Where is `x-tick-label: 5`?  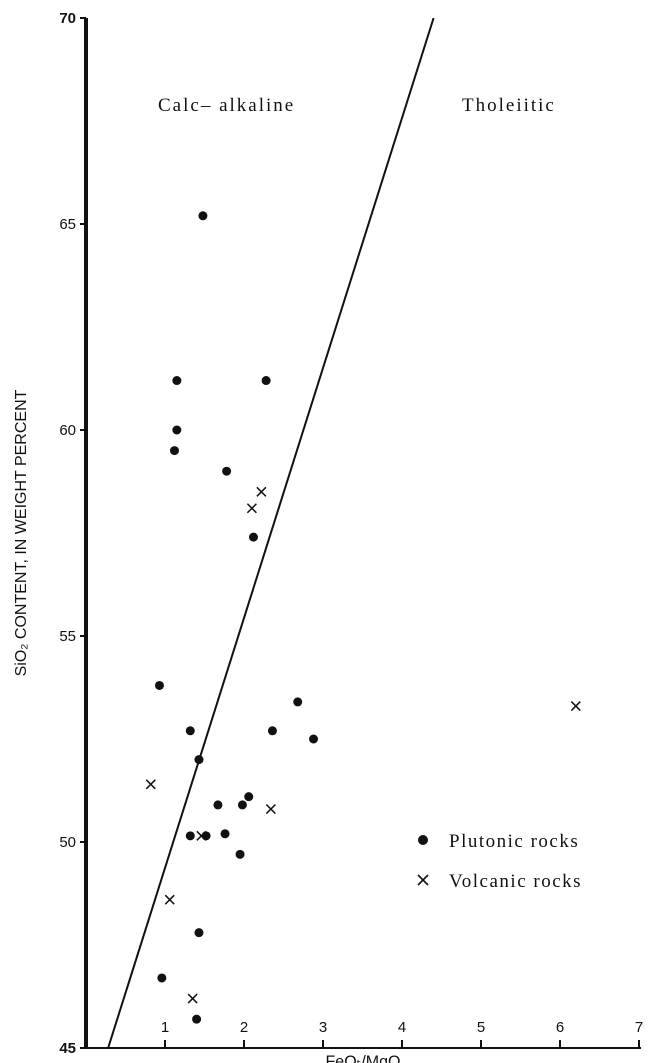 x-tick-label: 5 is located at coordinates (481, 1027).